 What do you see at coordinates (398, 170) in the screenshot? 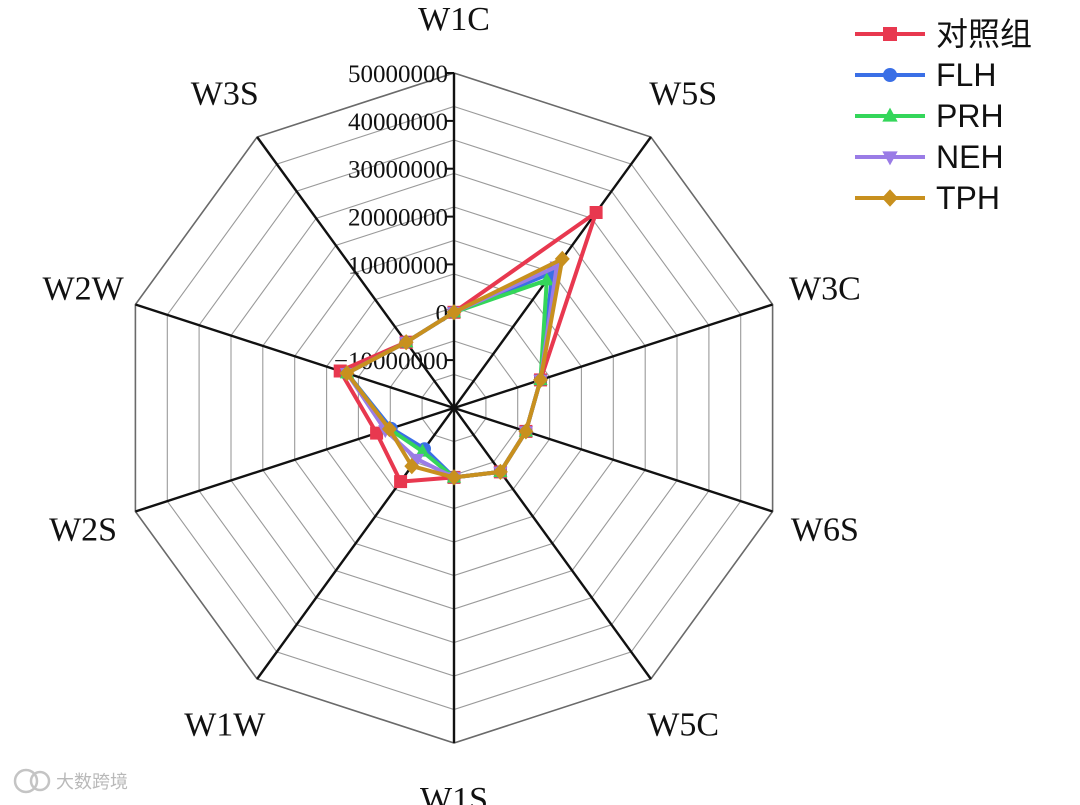
I see `radial-tick-label: 30000000` at bounding box center [398, 170].